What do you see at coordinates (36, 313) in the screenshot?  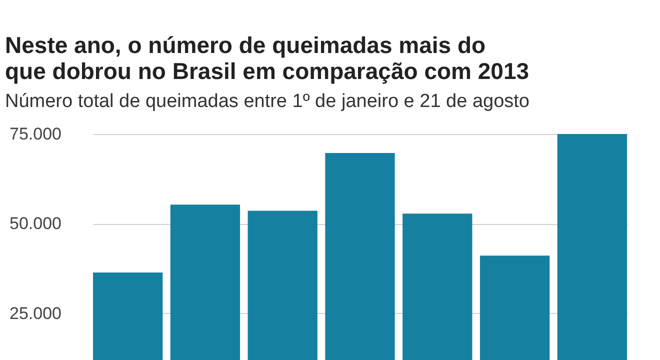 I see `y-tick-label: 25.000` at bounding box center [36, 313].